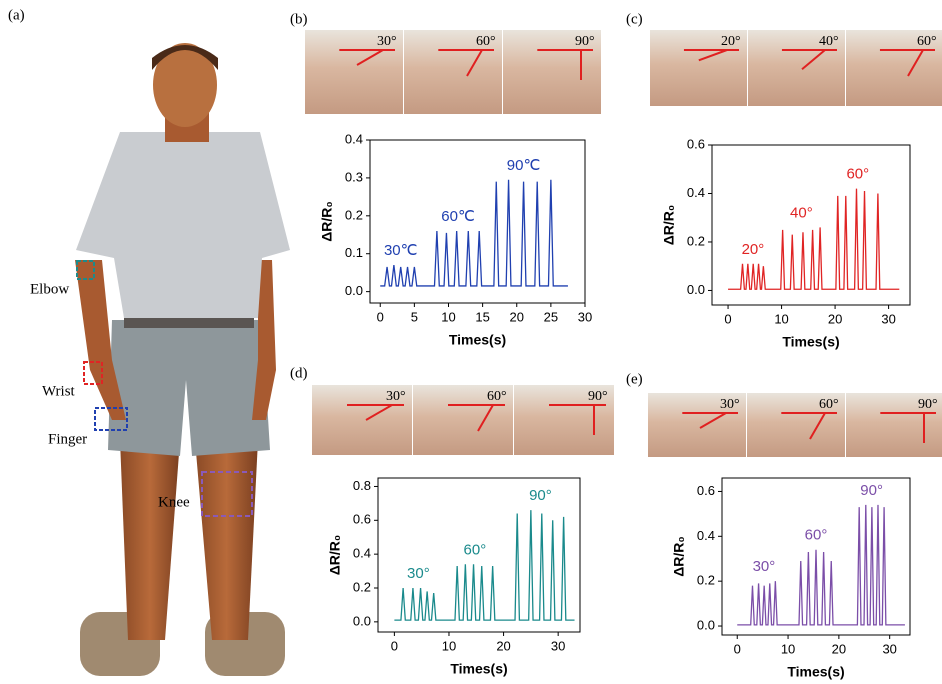 The image size is (942, 684). I want to click on panel-label: (b), so click(299, 19).